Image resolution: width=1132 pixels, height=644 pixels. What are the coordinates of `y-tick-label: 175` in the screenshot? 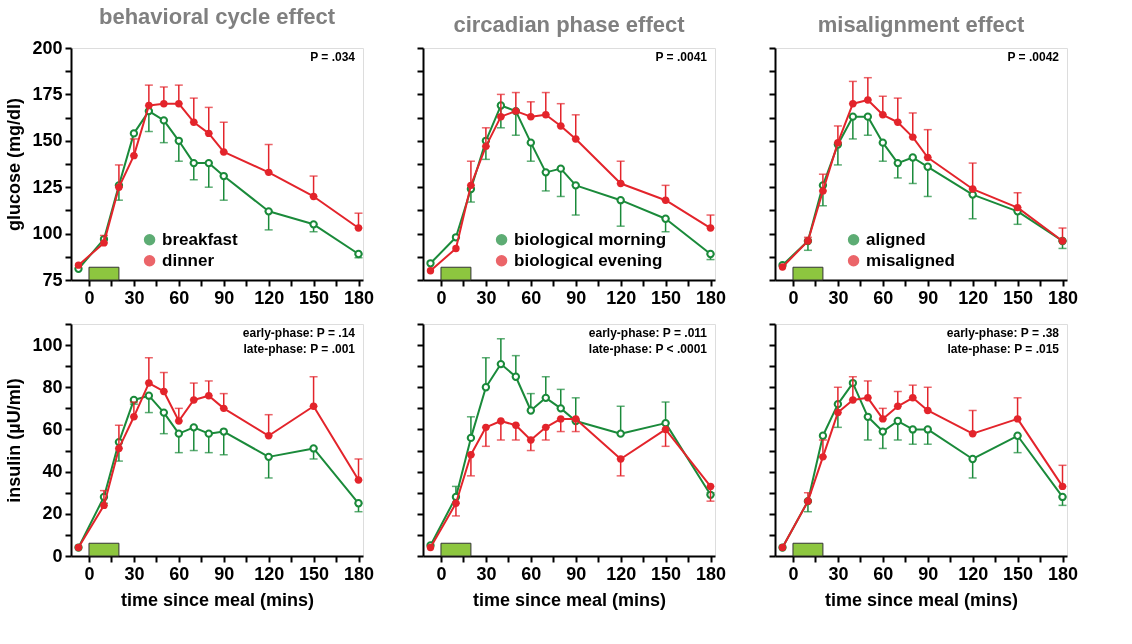 It's located at (47, 93).